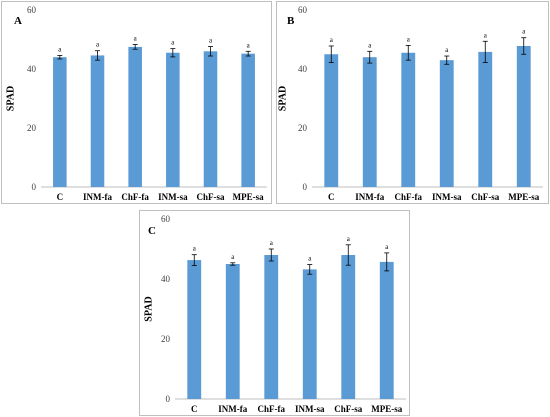 The height and width of the screenshot is (417, 550). What do you see at coordinates (135, 116) in the screenshot?
I see `bar-a-chf-fa` at bounding box center [135, 116].